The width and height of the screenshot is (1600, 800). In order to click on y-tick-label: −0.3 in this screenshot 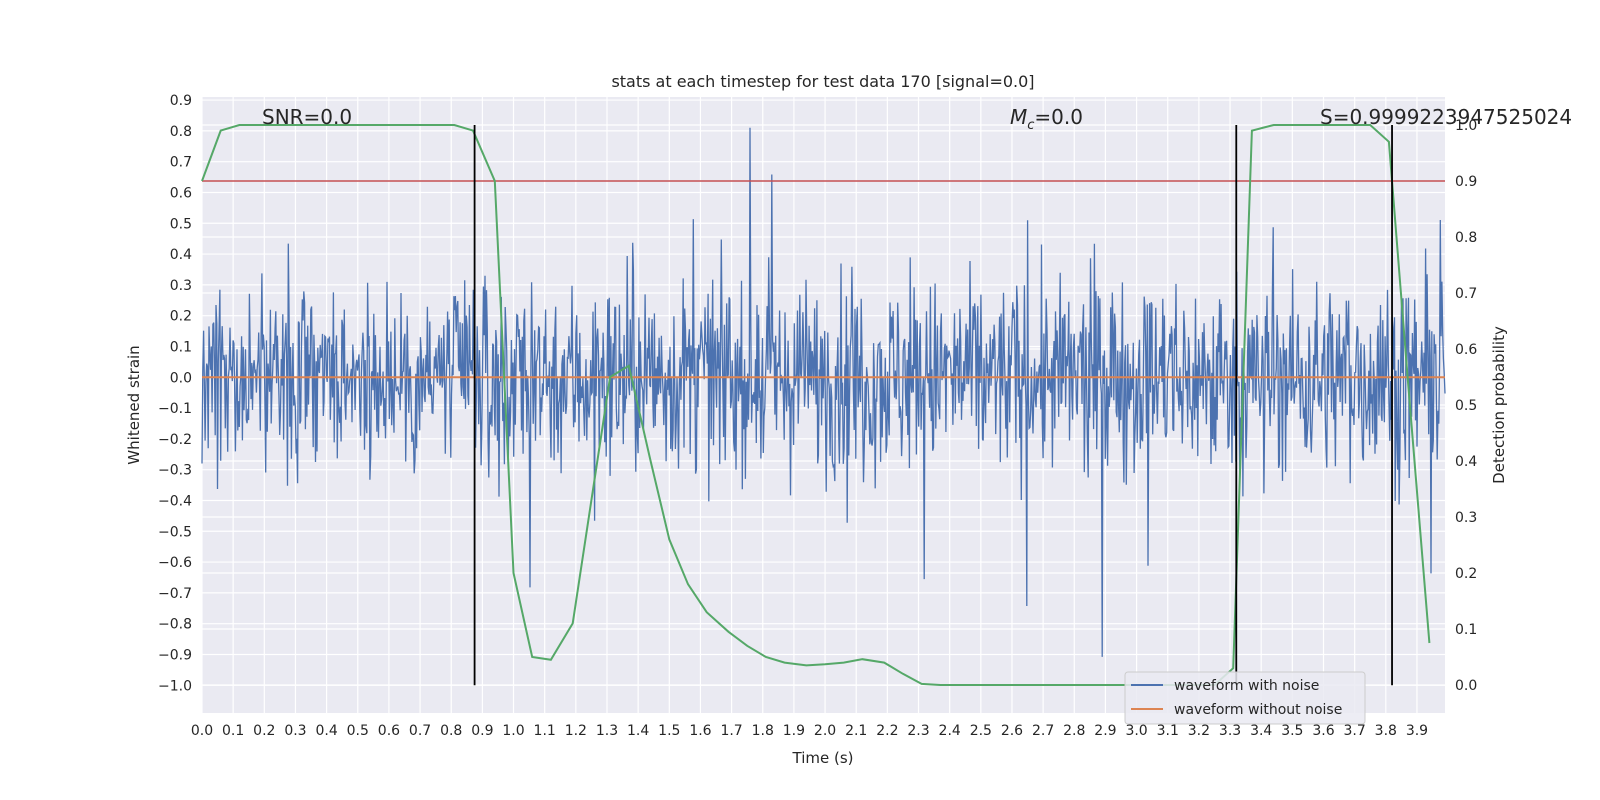, I will do `click(175, 471)`.